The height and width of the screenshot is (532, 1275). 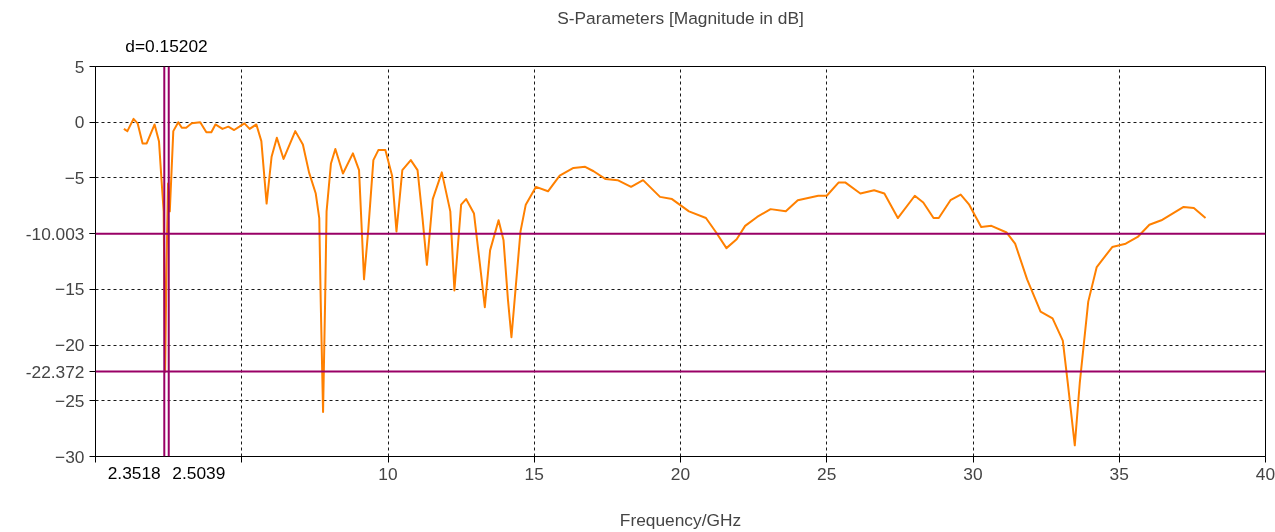 What do you see at coordinates (827, 473) in the screenshot?
I see `x-tick-label: 25` at bounding box center [827, 473].